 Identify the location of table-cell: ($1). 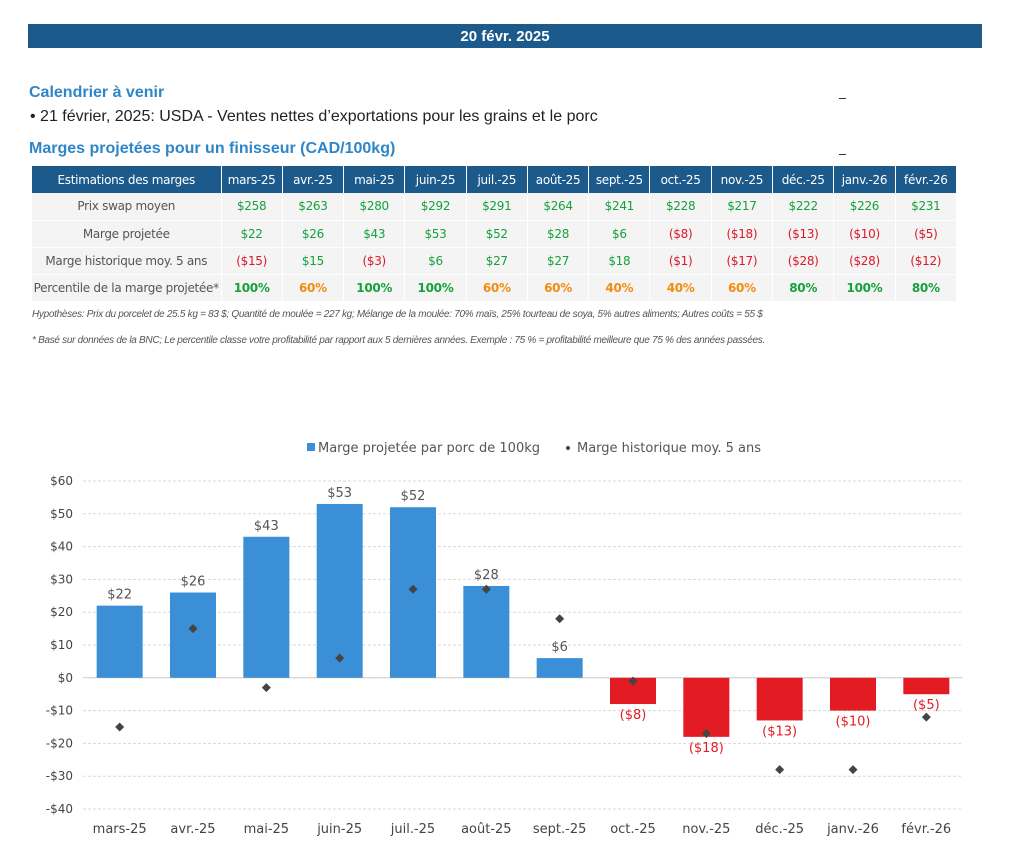
(680, 261).